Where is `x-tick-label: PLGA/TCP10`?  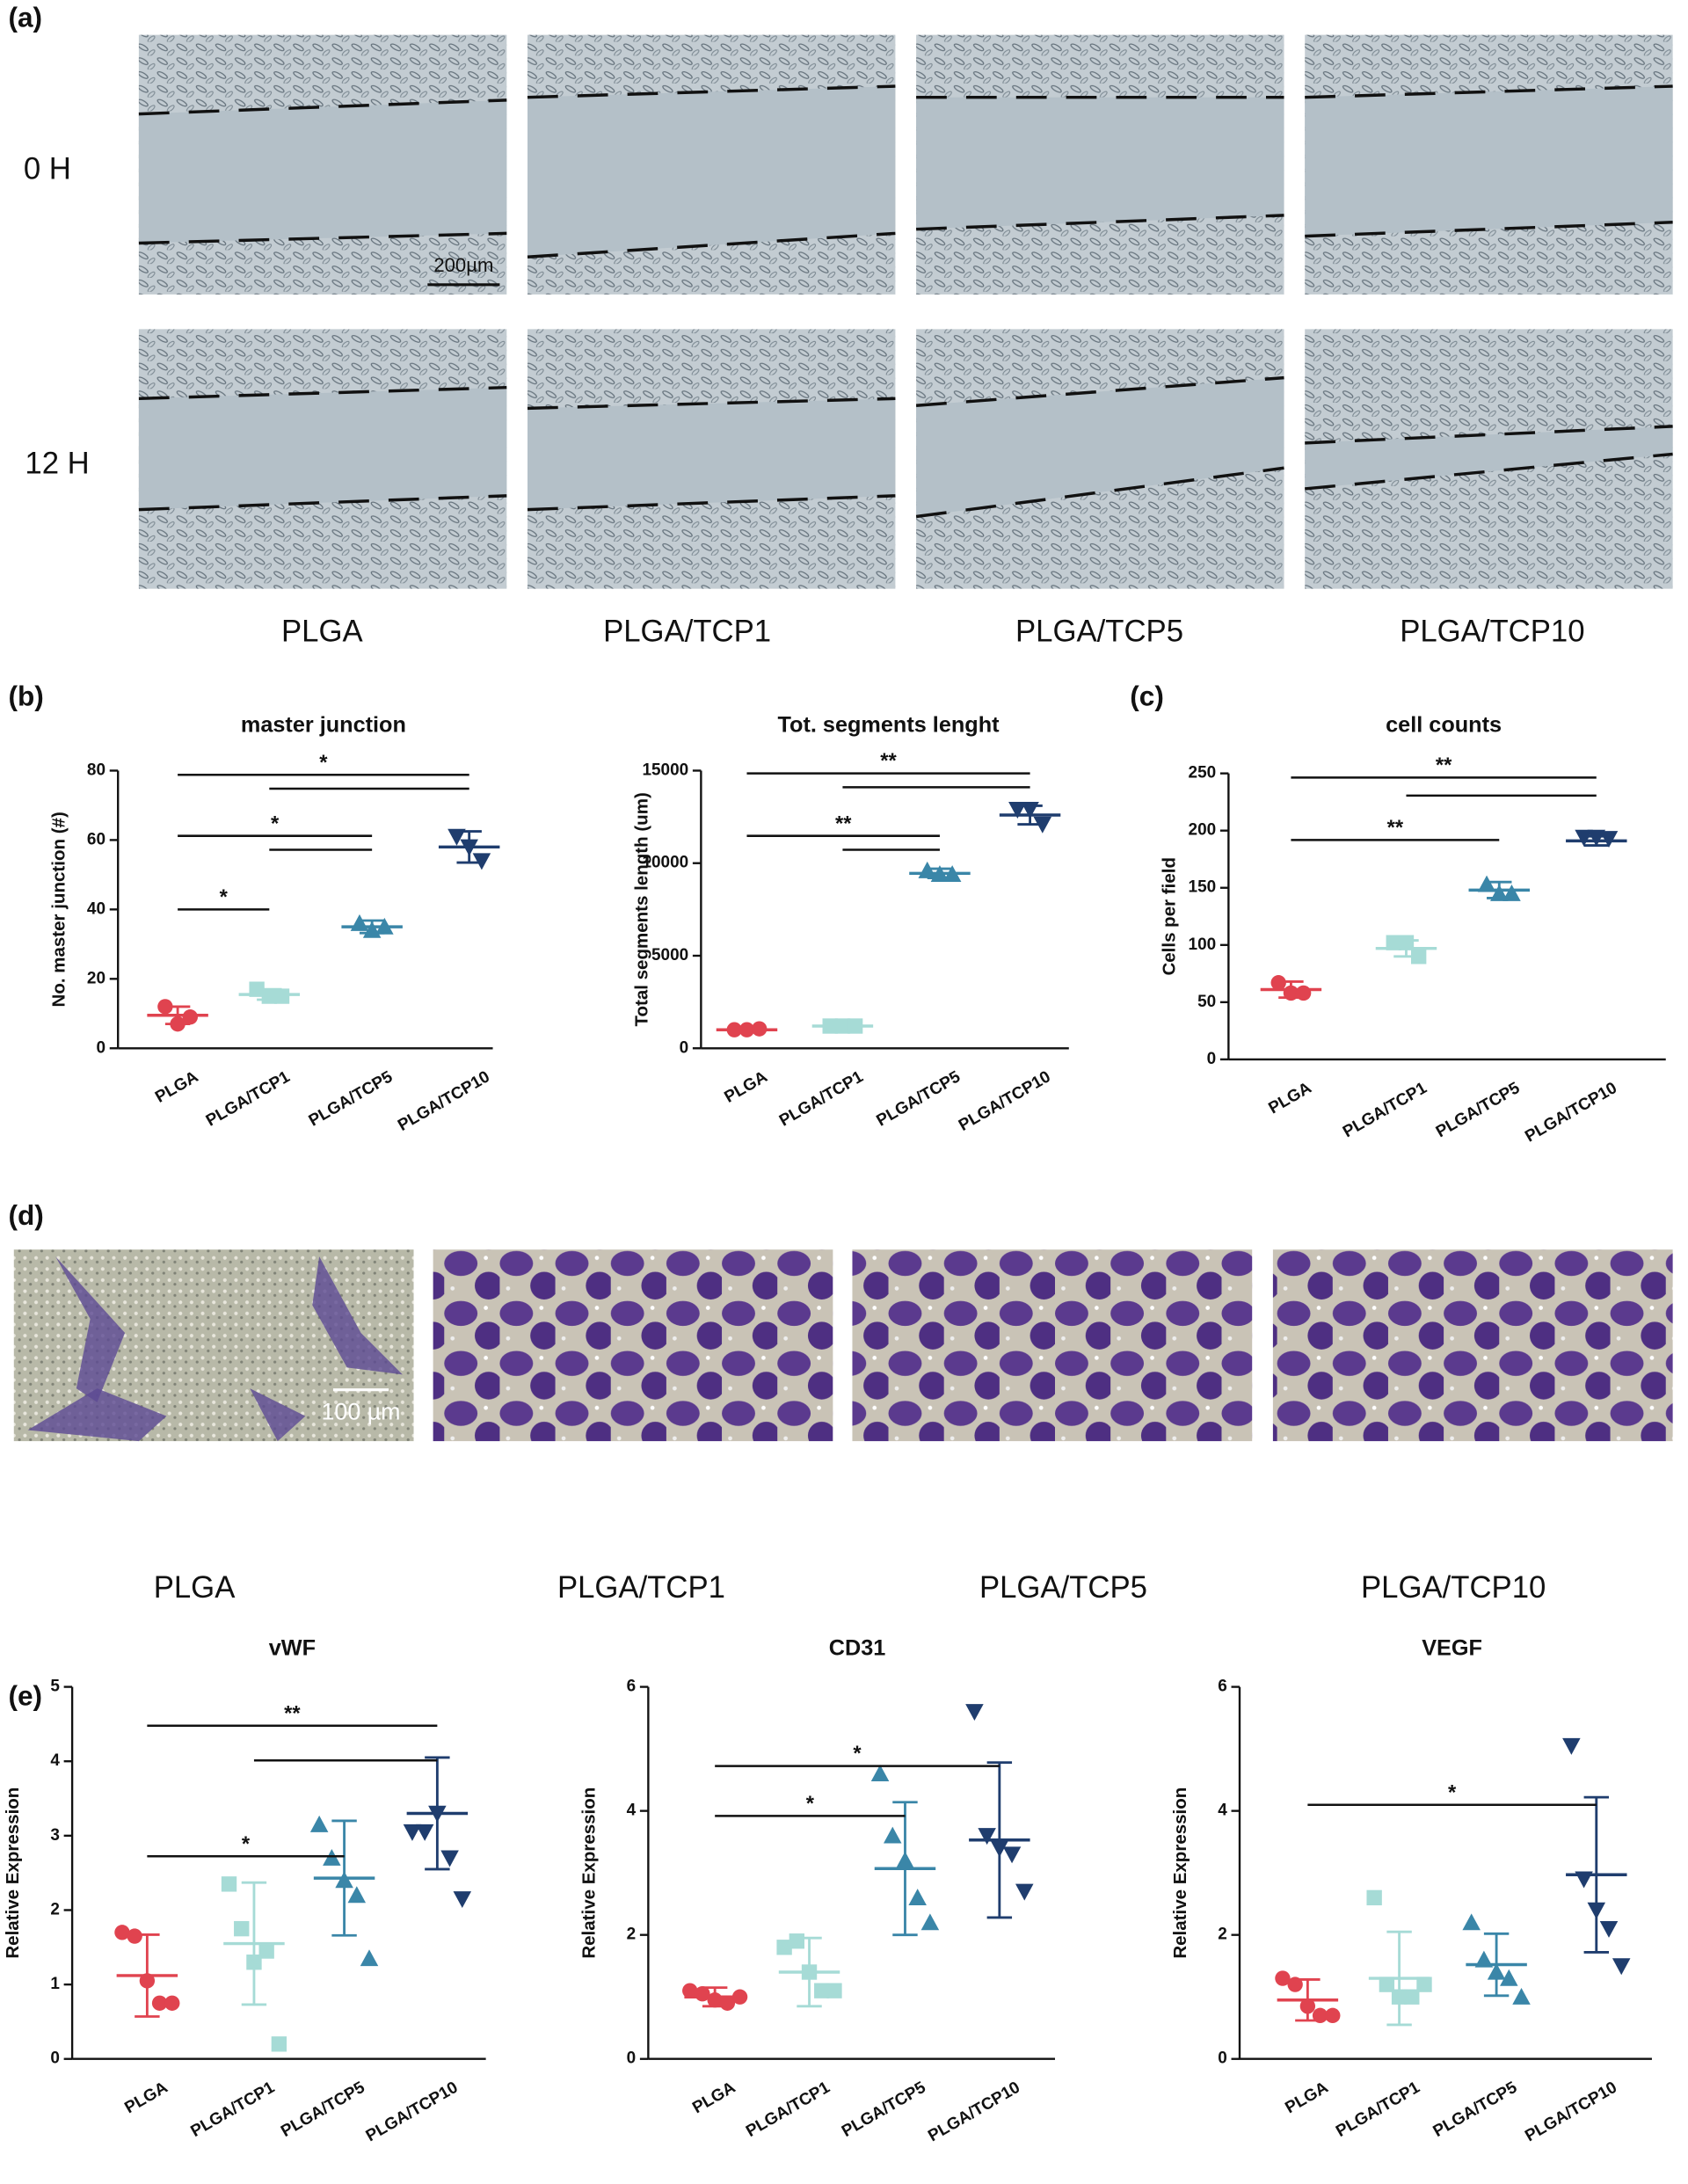 x-tick-label: PLGA/TCP10 is located at coordinates (1005, 1101).